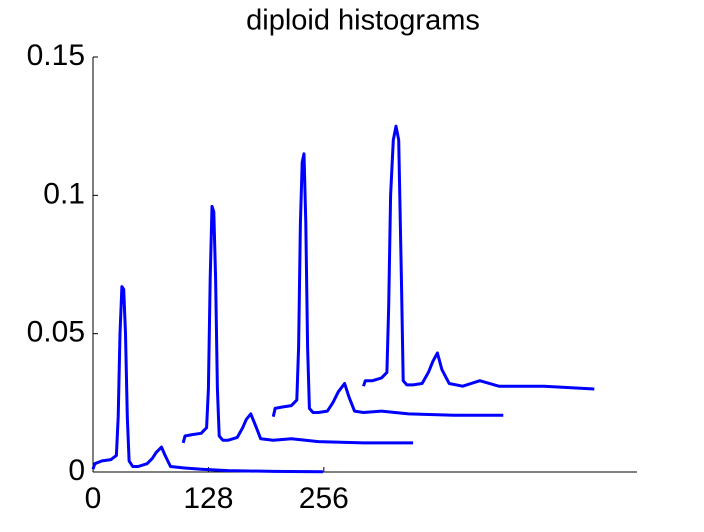 The image size is (704, 532). I want to click on x-tick-label: 128, so click(208, 498).